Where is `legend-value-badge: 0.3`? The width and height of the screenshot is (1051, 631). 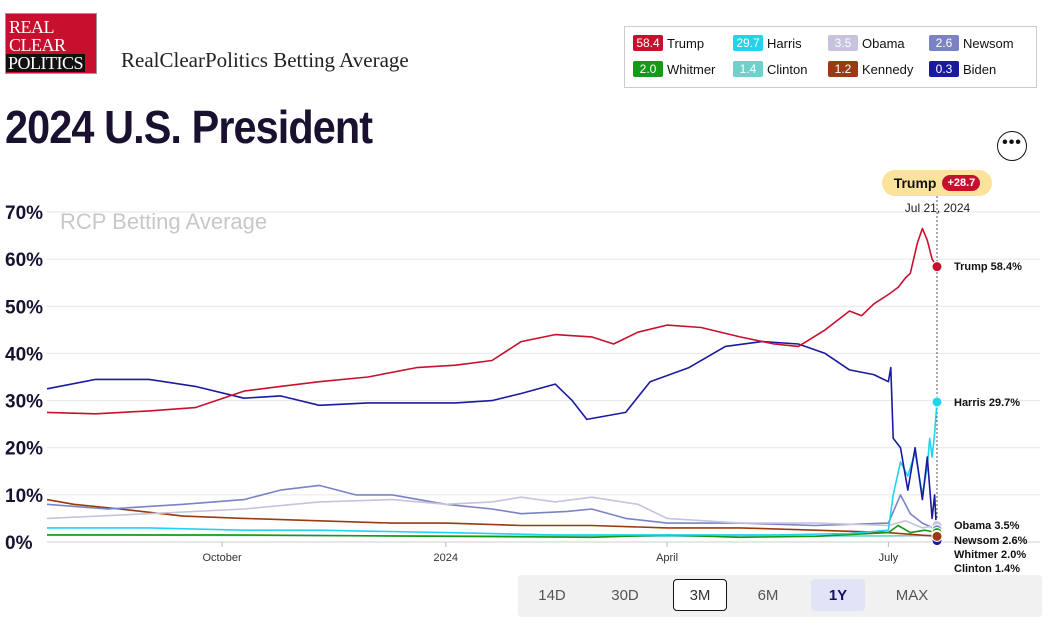 legend-value-badge: 0.3 is located at coordinates (944, 69).